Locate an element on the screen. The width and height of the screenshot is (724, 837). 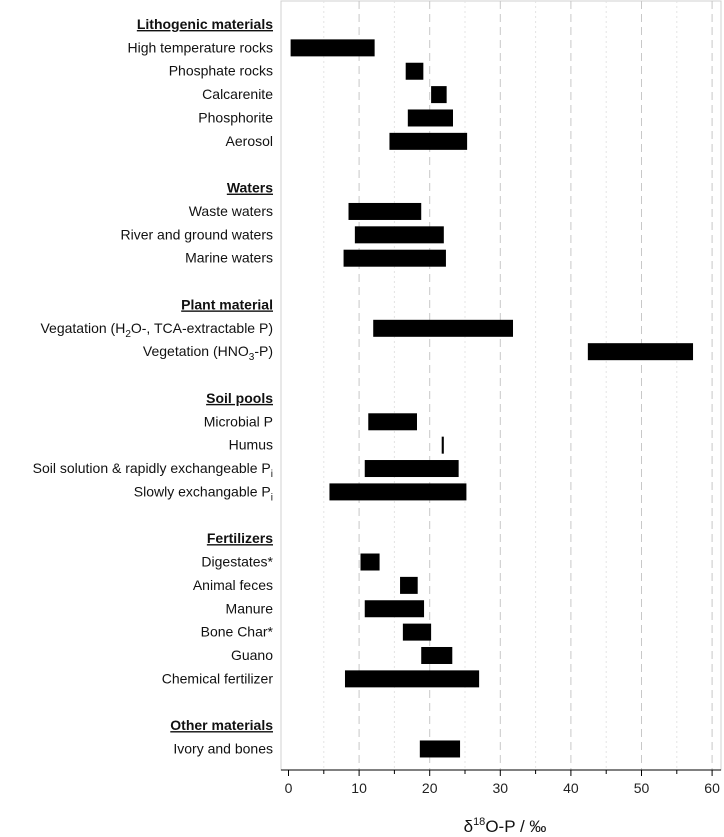
category-label: High temperature rocks is located at coordinates (200, 47).